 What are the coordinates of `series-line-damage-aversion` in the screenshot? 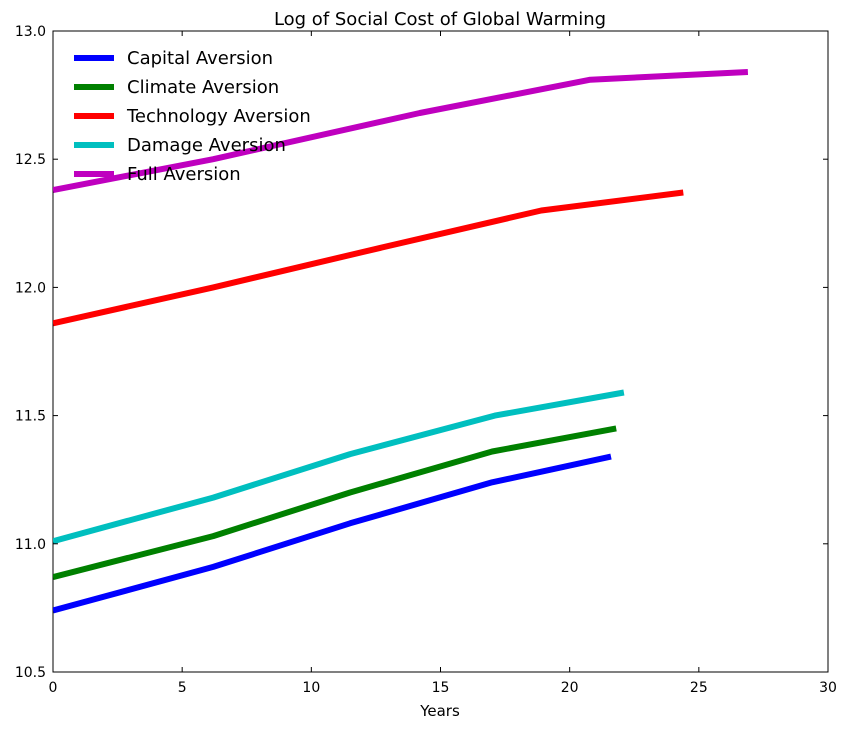 It's located at (339, 467).